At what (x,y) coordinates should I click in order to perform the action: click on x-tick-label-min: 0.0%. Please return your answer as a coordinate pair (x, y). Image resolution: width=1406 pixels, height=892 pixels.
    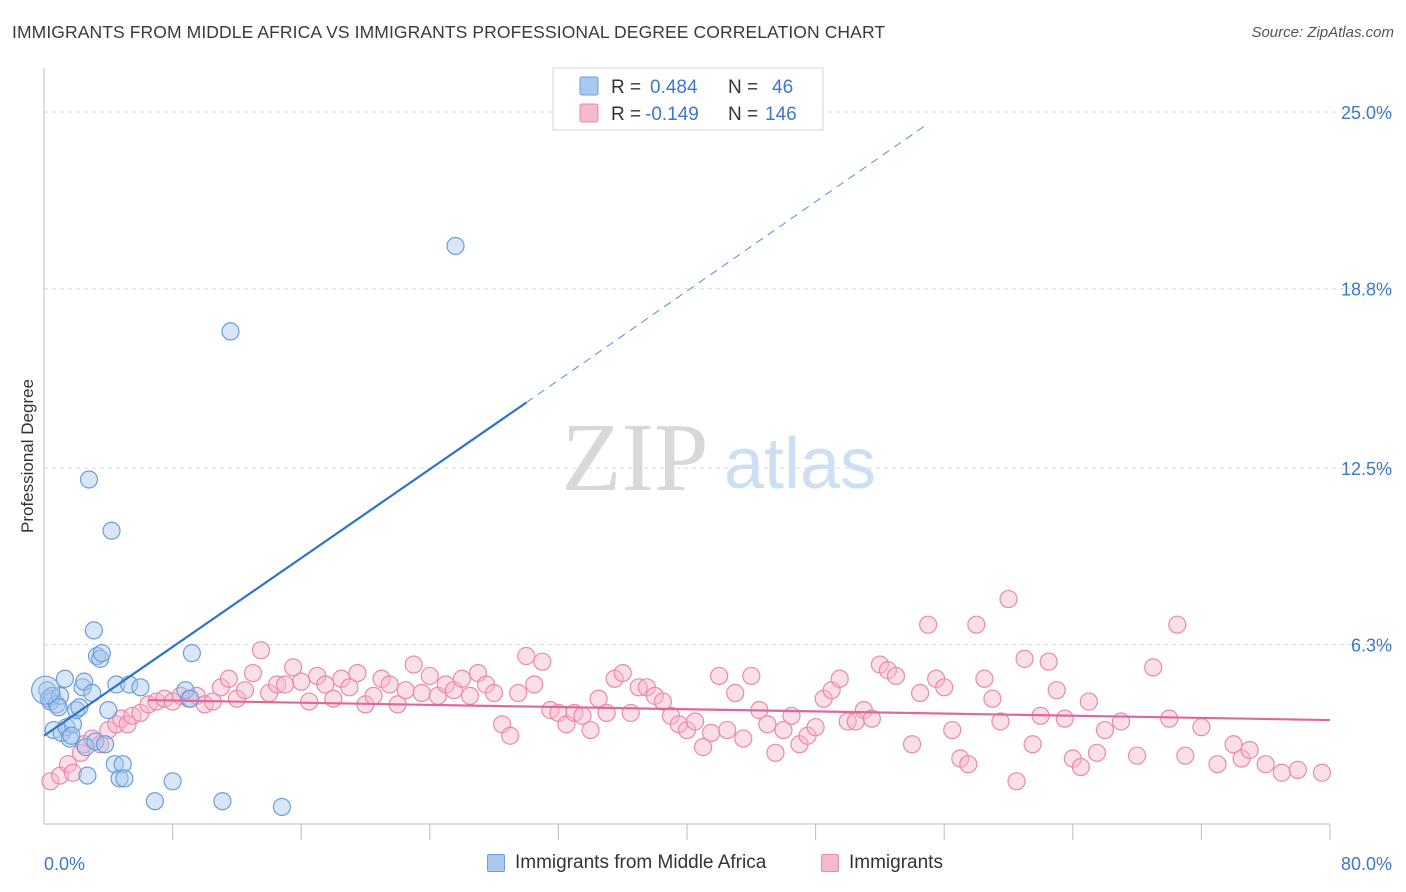
    Looking at the image, I should click on (64, 864).